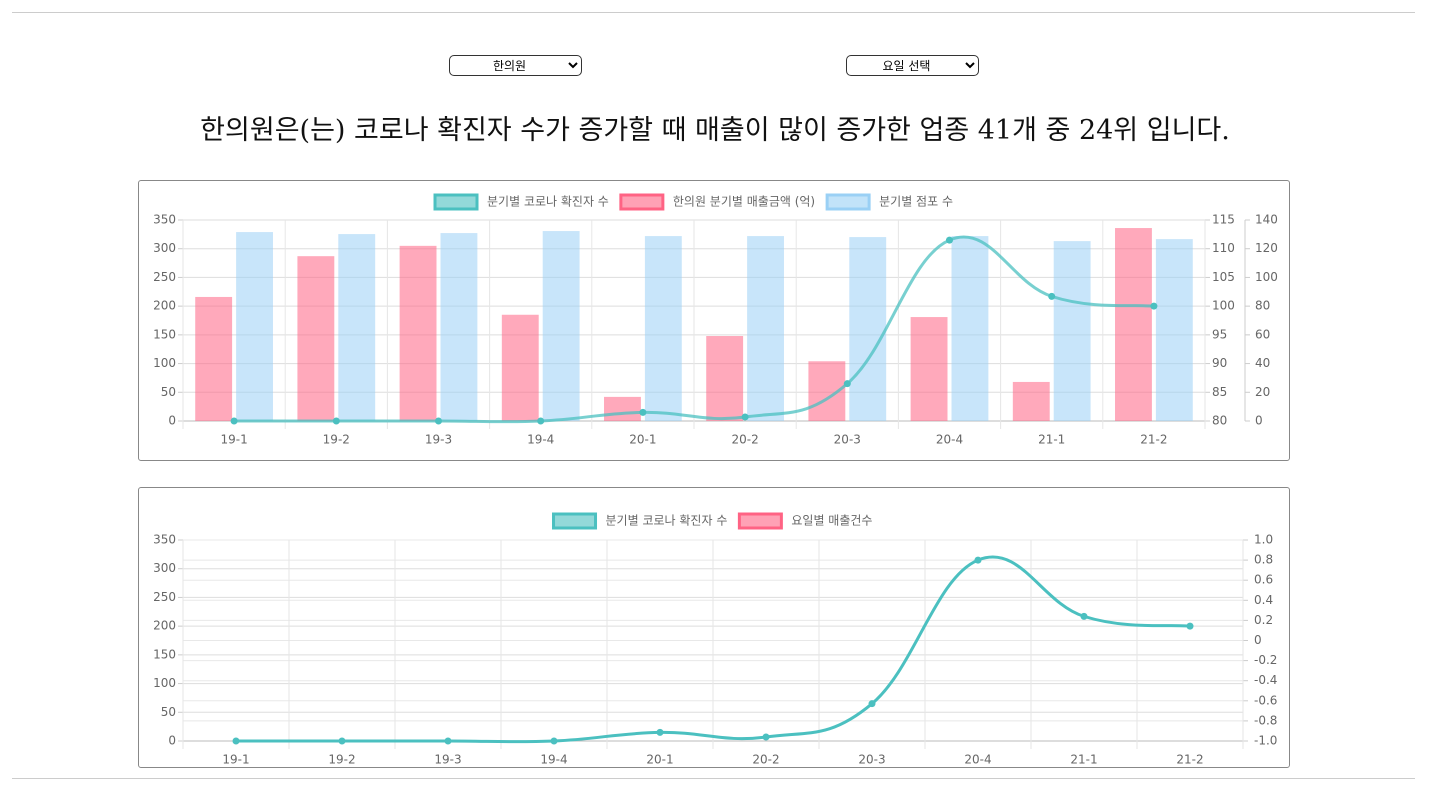  Describe the element at coordinates (642, 440) in the screenshot. I see `x-tick-label: 20-1` at that location.